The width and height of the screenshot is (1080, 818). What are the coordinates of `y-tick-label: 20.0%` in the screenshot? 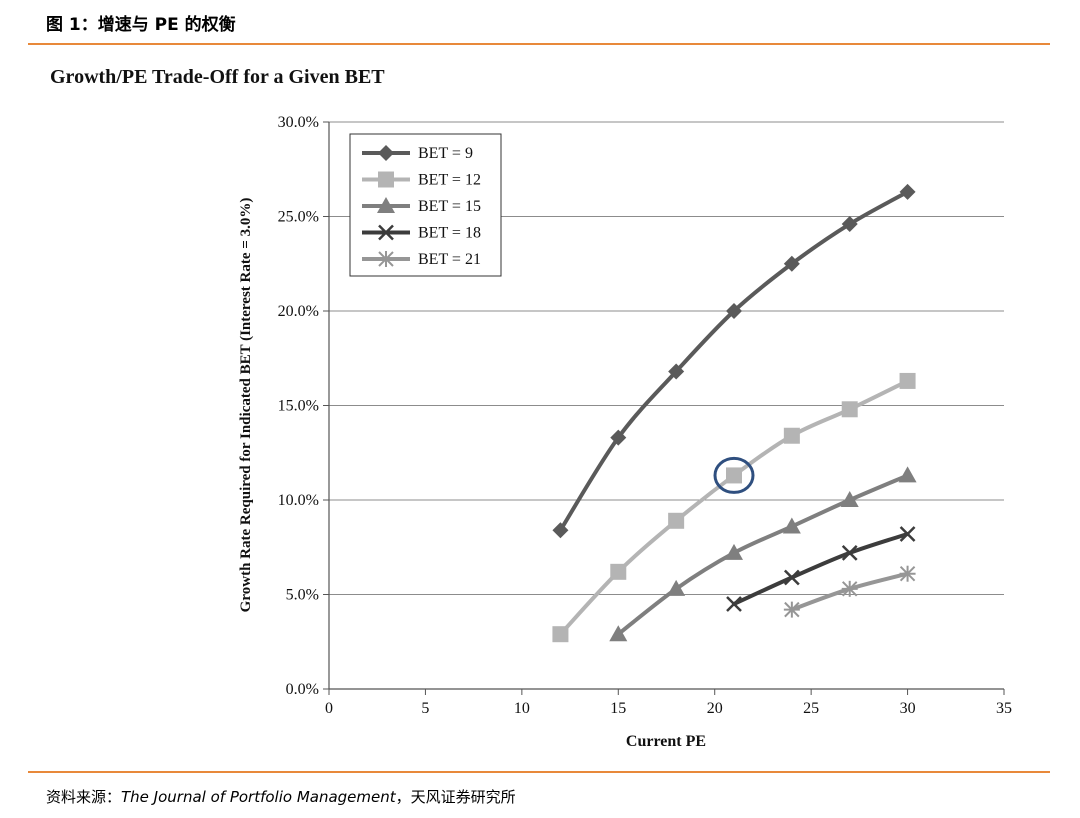 It's located at (298, 311).